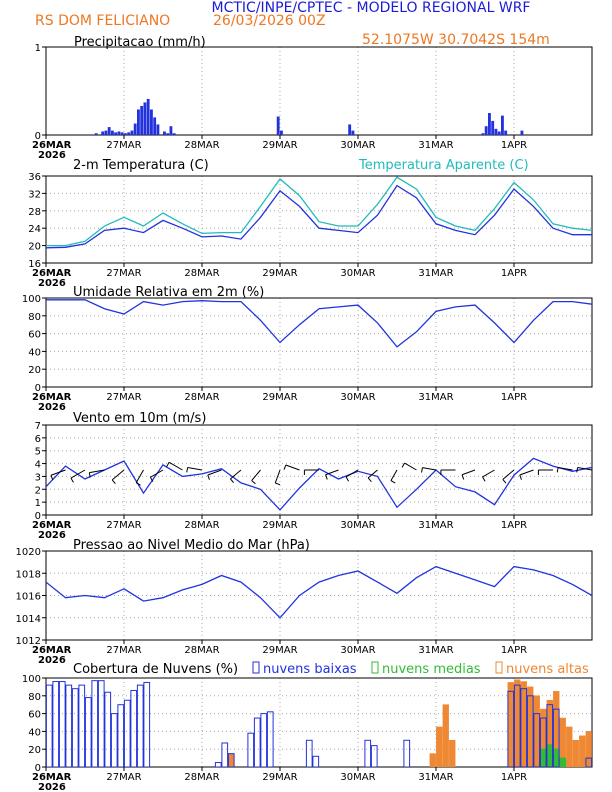 This screenshot has width=612, height=792. Describe the element at coordinates (155, 669) in the screenshot. I see `panel-title: Cobertura de Nuvens (%)` at that location.